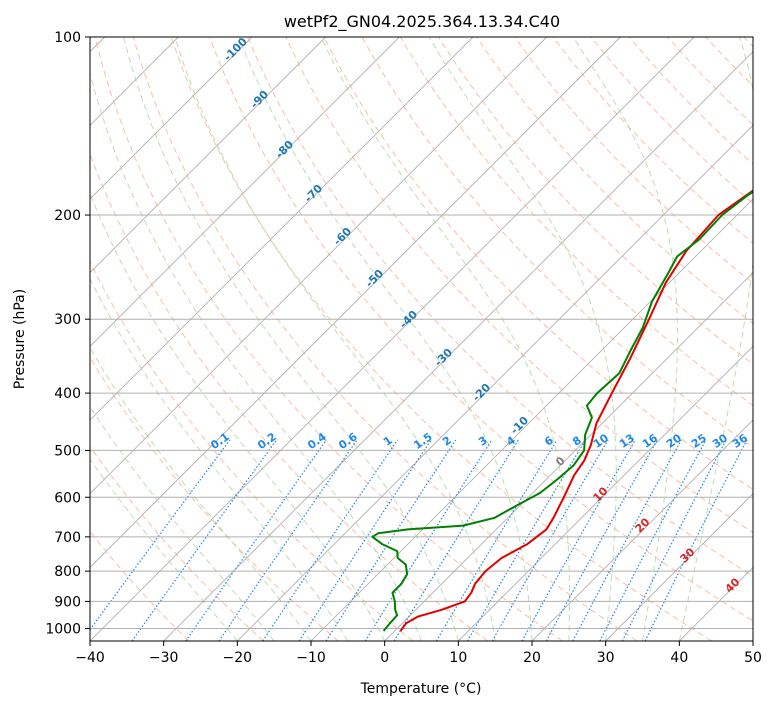 This screenshot has height=708, width=775. I want to click on mixing-ratio-label: 3, so click(483, 441).